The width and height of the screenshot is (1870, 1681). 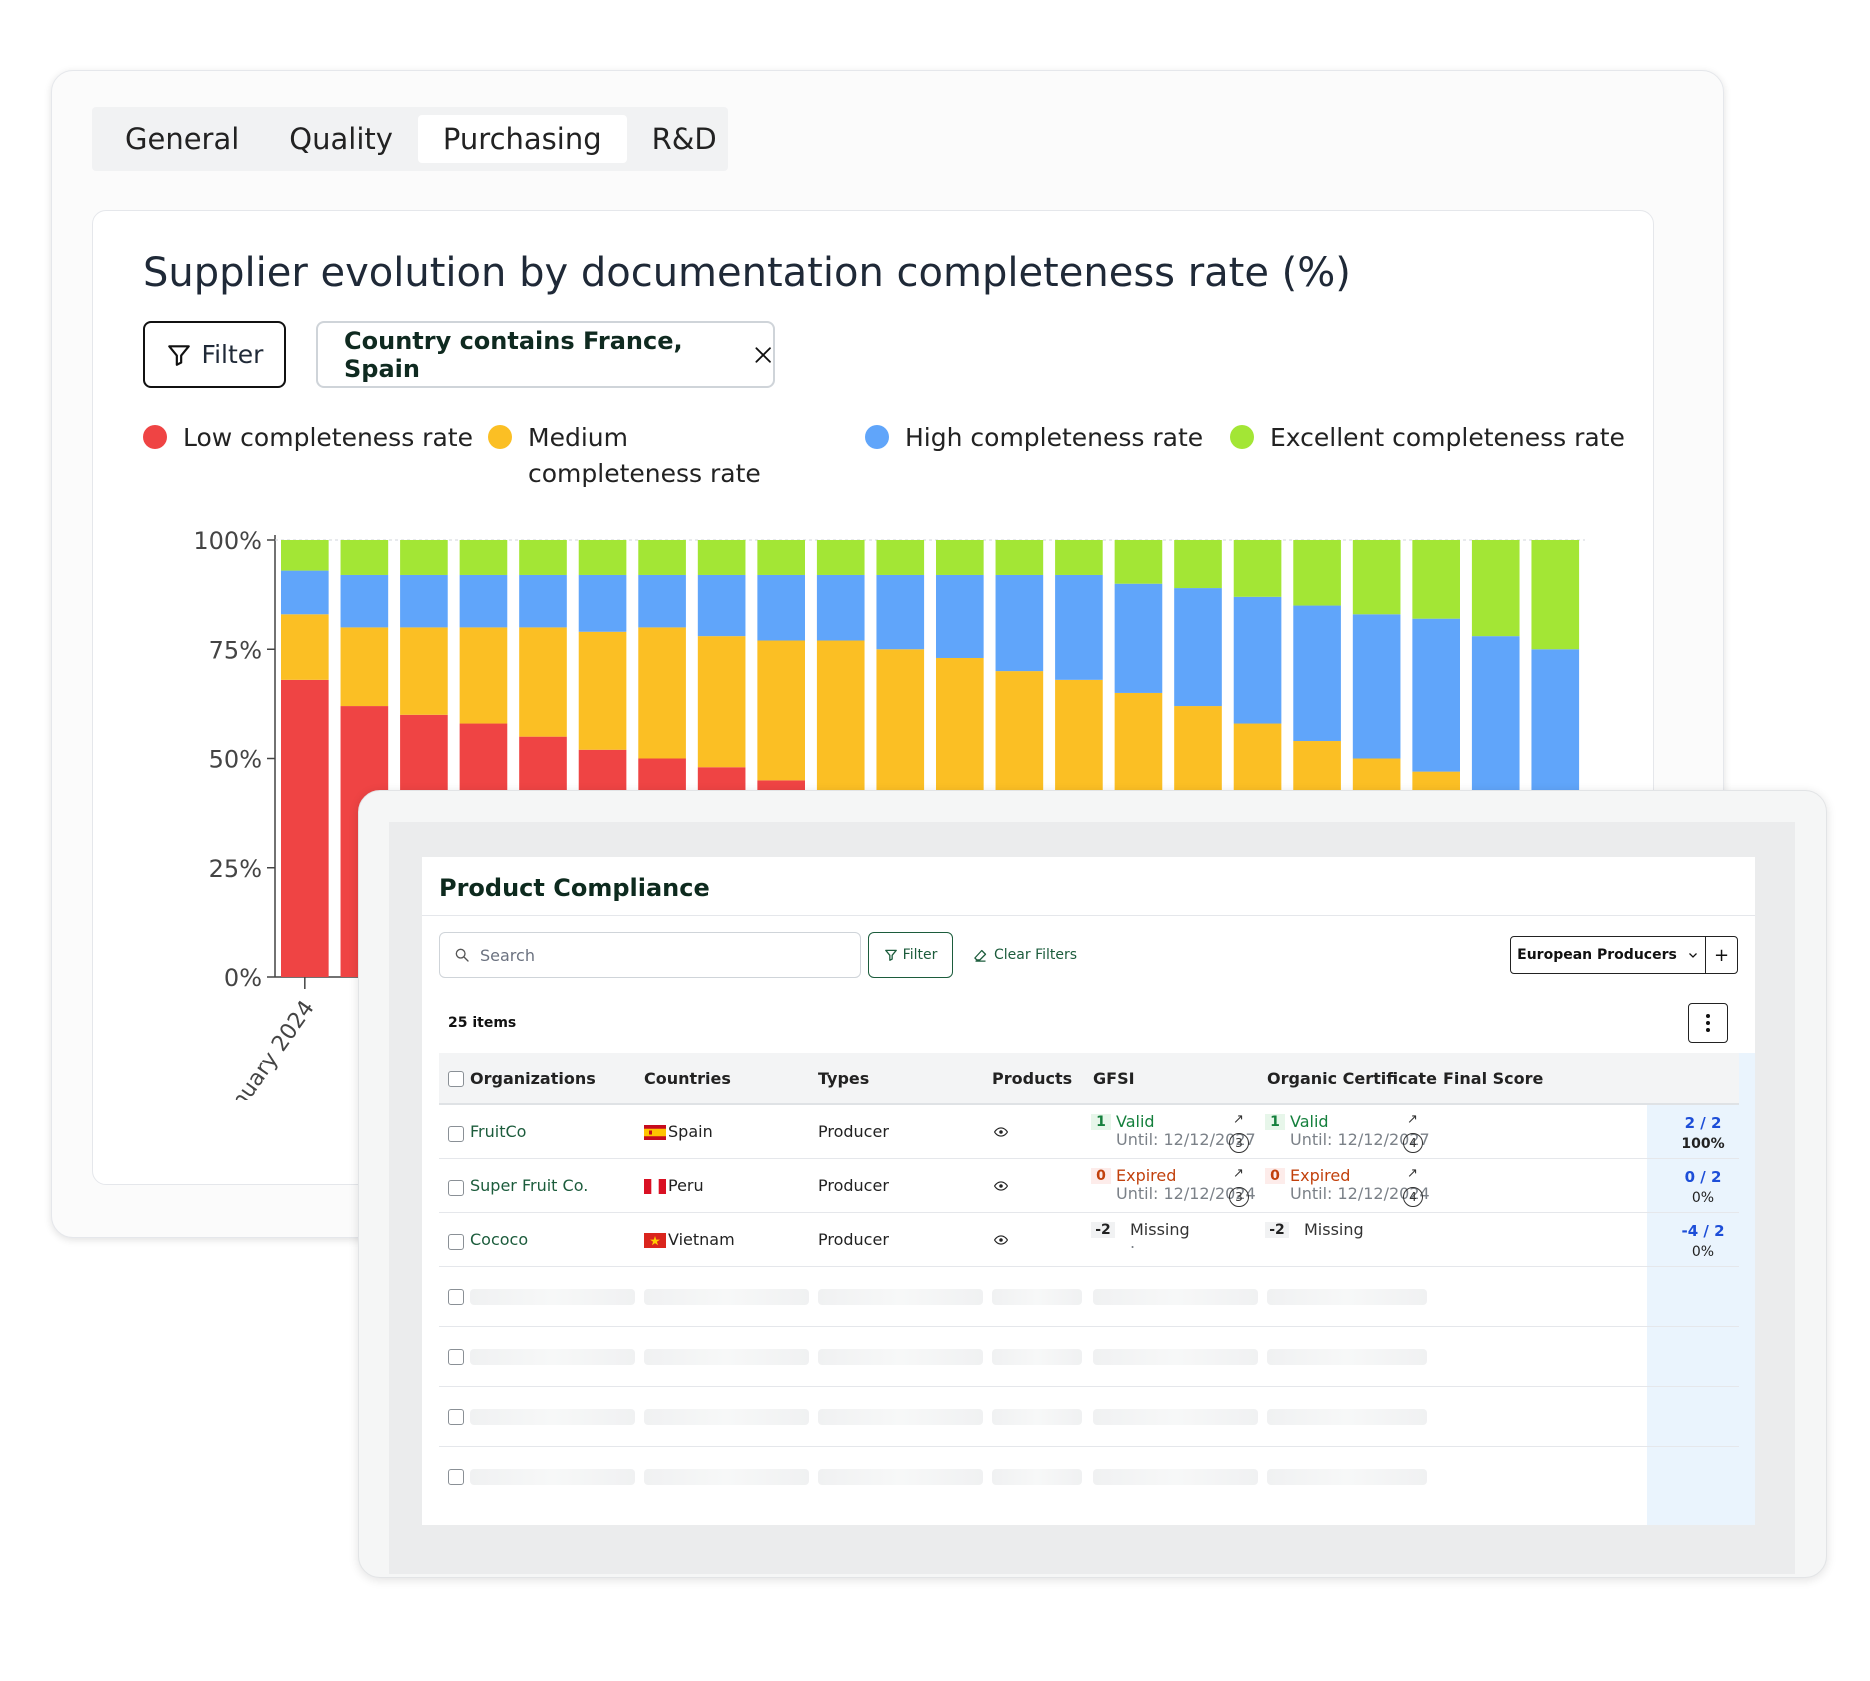 What do you see at coordinates (1320, 1175) in the screenshot?
I see `organic-status: Expired` at bounding box center [1320, 1175].